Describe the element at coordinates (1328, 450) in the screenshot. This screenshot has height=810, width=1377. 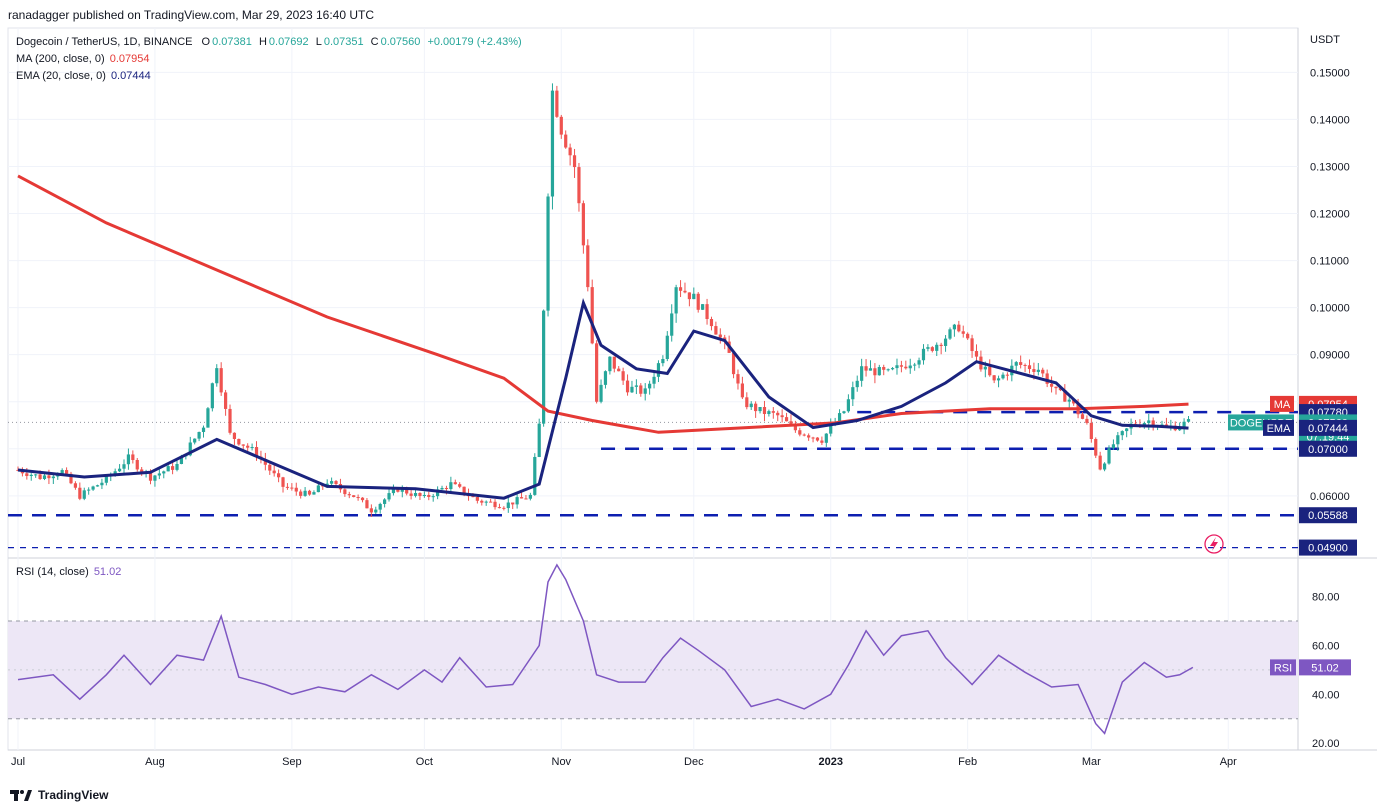
I see `price-marker-value: 0.07000` at that location.